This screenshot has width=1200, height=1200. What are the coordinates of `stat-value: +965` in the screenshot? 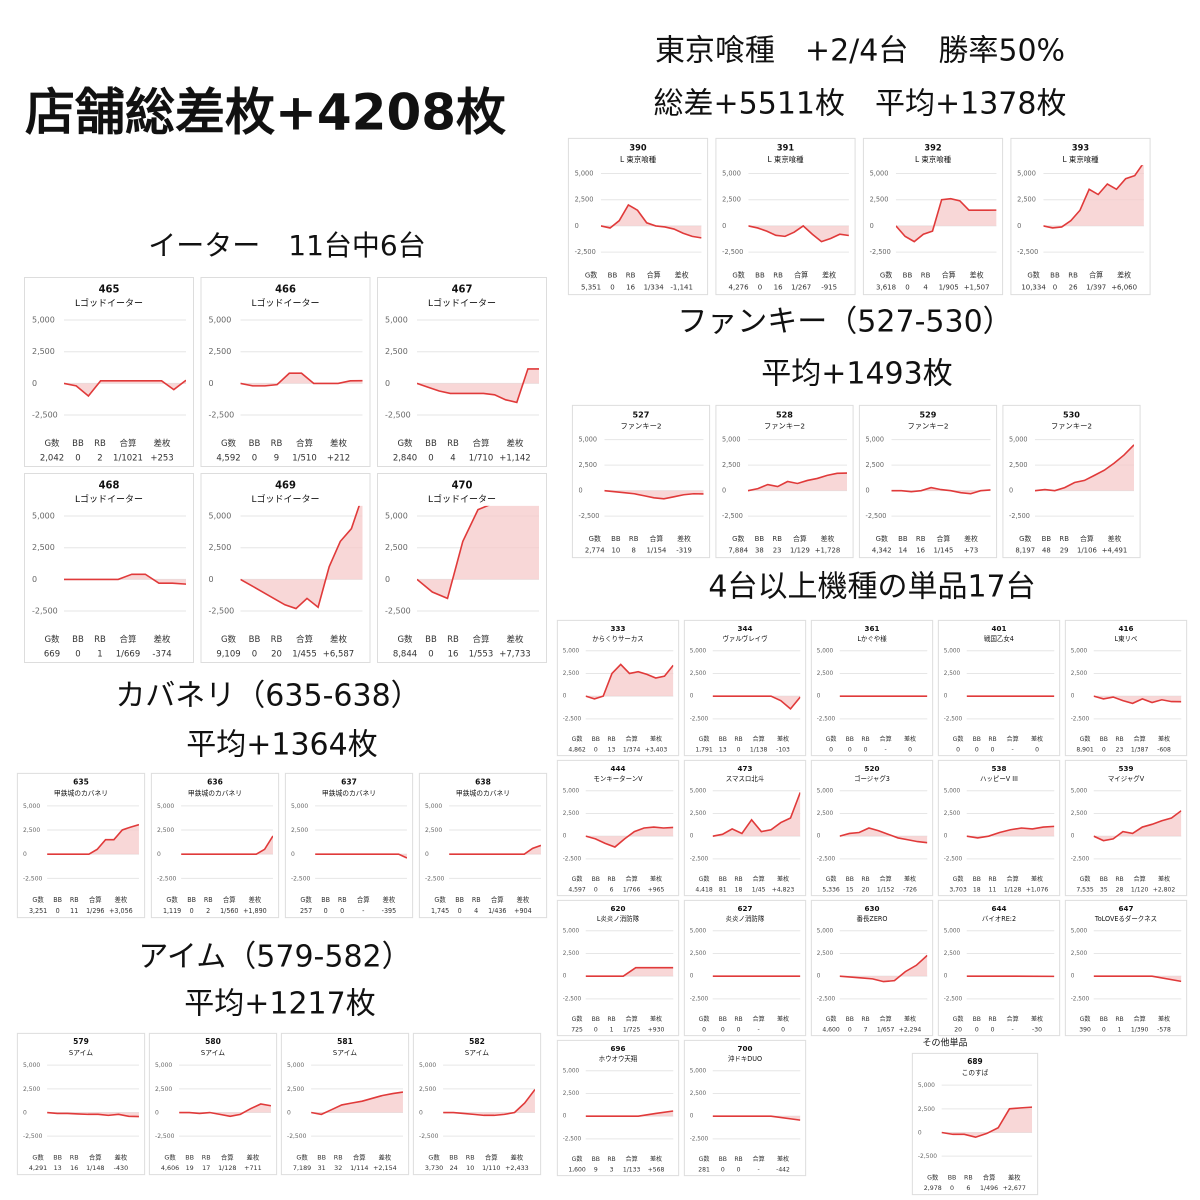 It's located at (656, 889).